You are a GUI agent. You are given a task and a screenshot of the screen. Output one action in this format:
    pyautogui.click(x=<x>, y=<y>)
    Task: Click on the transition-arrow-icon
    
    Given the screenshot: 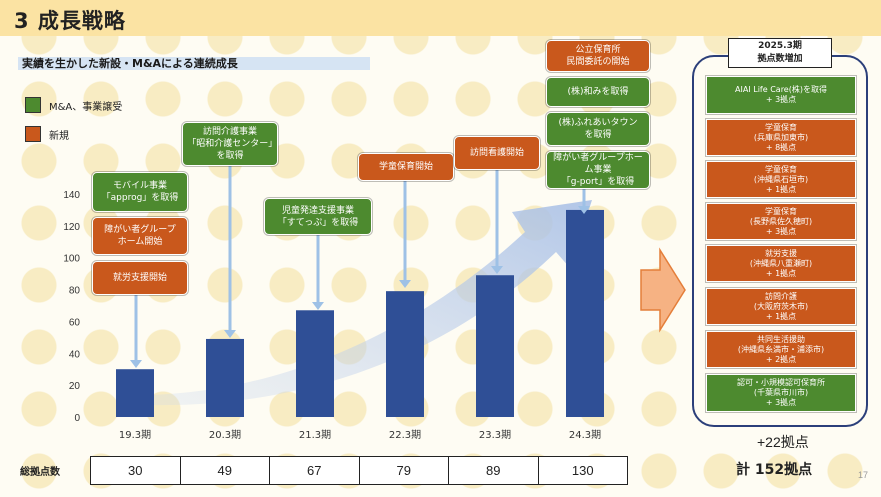 What is the action you would take?
    pyautogui.click(x=663, y=290)
    